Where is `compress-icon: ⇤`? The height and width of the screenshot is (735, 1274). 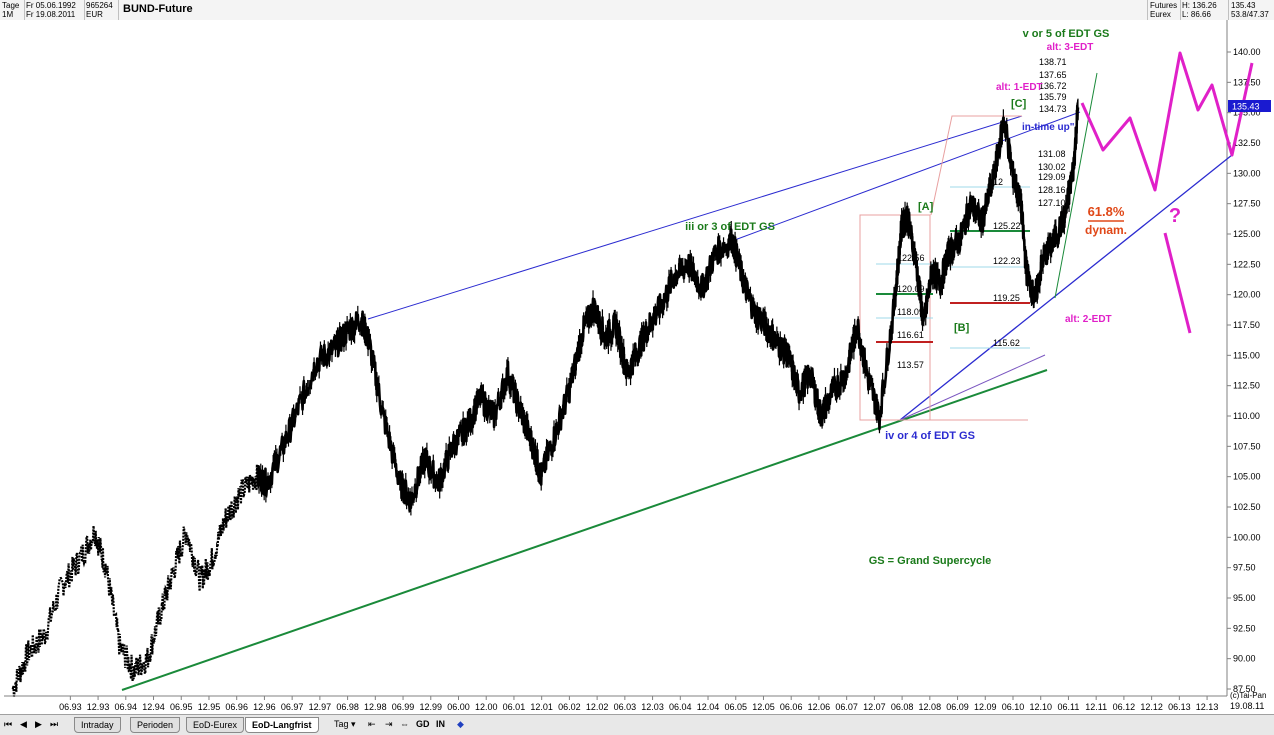
compress-icon: ⇤ is located at coordinates (372, 724).